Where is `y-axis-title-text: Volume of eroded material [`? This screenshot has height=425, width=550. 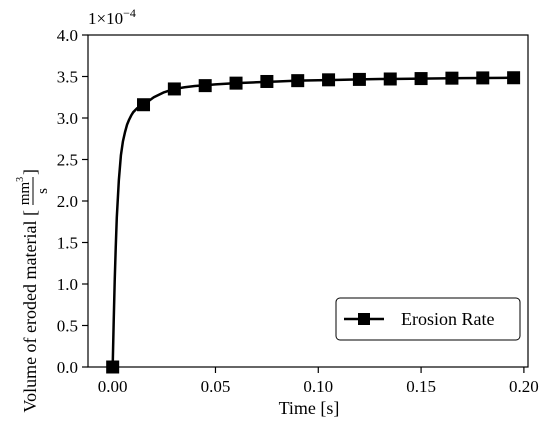 y-axis-title-text: Volume of eroded material [ is located at coordinates (30, 311).